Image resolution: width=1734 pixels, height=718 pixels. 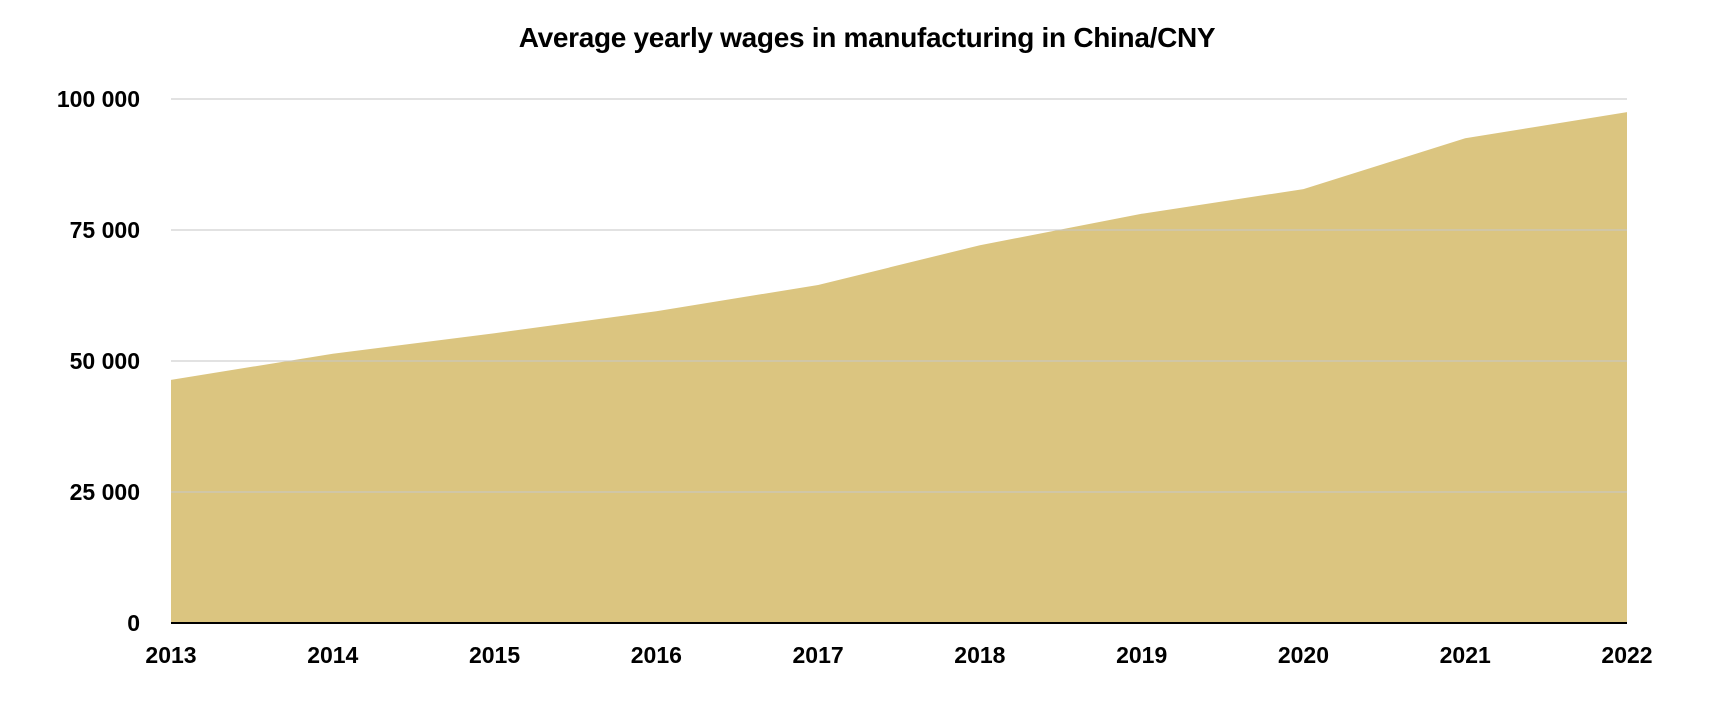 What do you see at coordinates (1303, 655) in the screenshot?
I see `x-tick-label: 2020` at bounding box center [1303, 655].